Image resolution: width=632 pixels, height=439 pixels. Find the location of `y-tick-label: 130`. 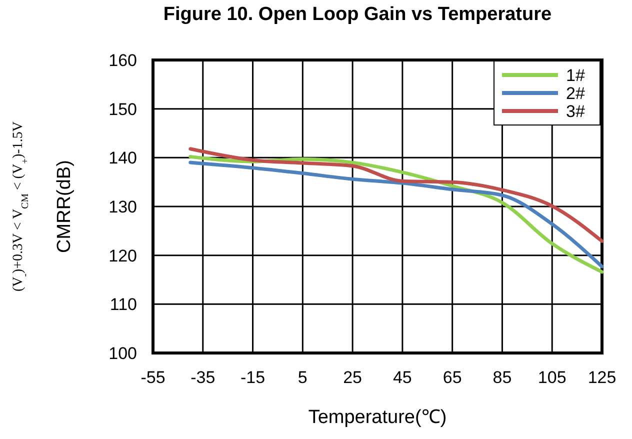

y-tick-label: 130 is located at coordinates (122, 206).